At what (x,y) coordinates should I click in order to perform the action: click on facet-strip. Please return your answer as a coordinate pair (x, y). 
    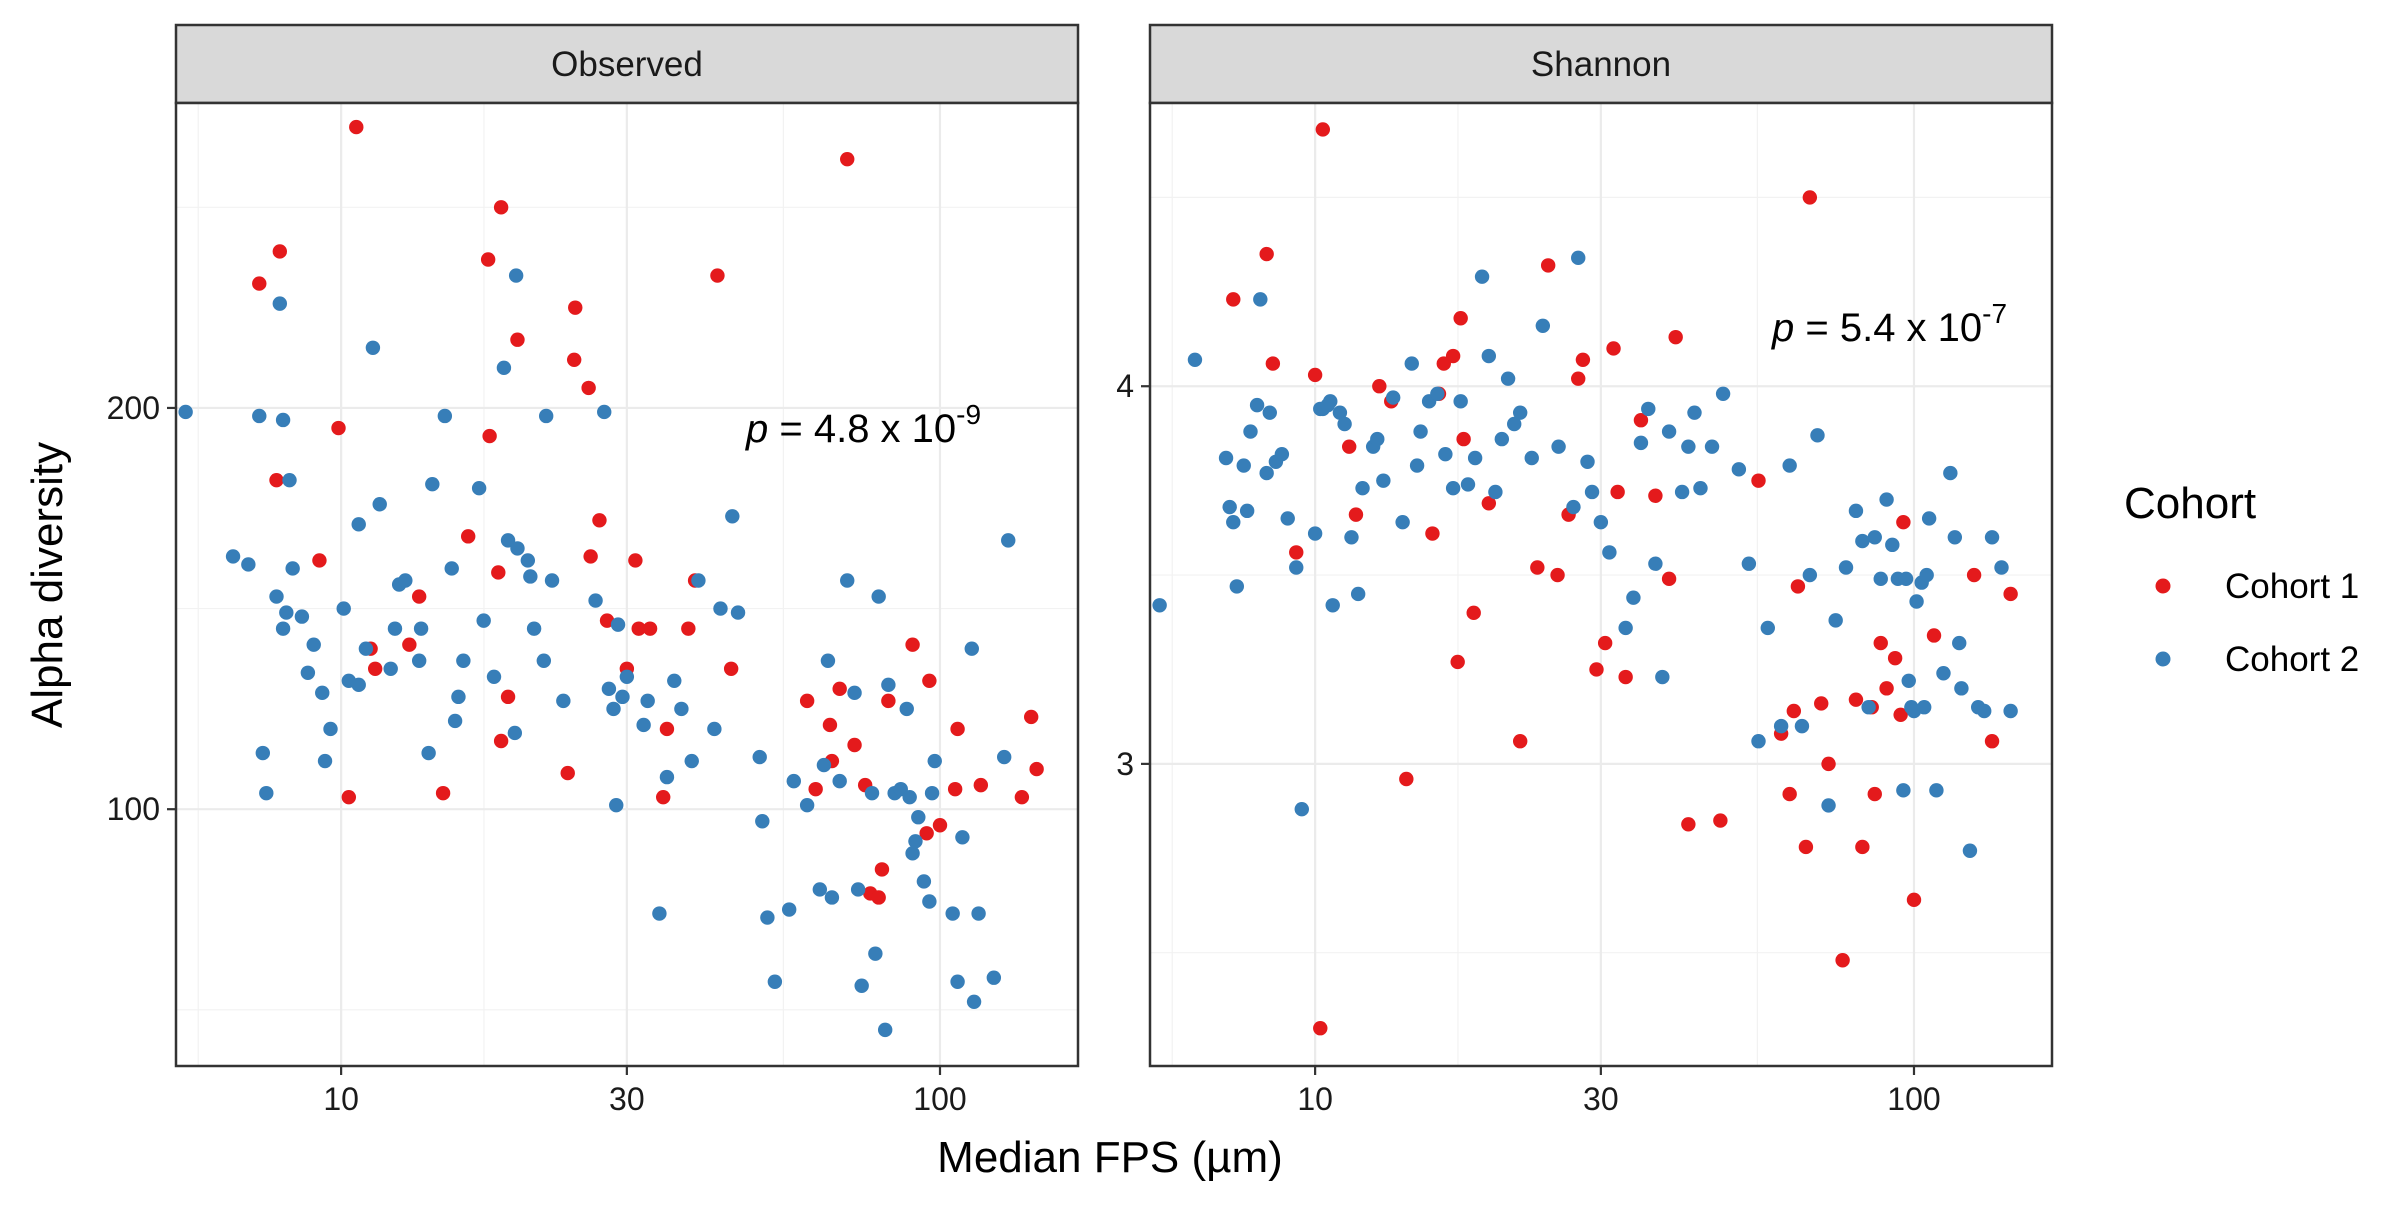
    Looking at the image, I should click on (627, 64).